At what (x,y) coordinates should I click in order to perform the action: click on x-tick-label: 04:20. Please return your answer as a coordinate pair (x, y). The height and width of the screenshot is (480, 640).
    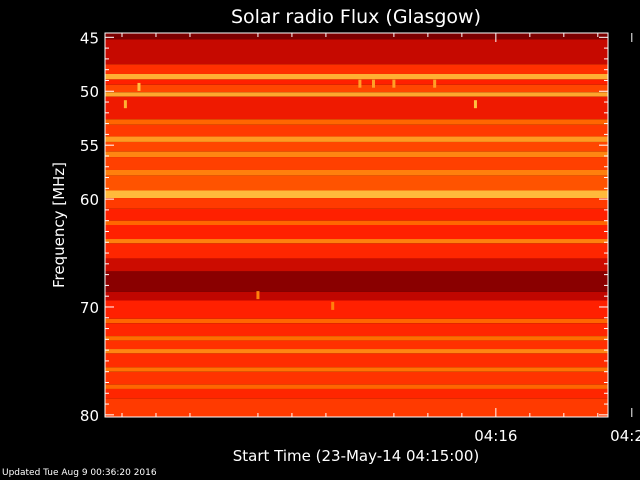
    Looking at the image, I should click on (625, 436).